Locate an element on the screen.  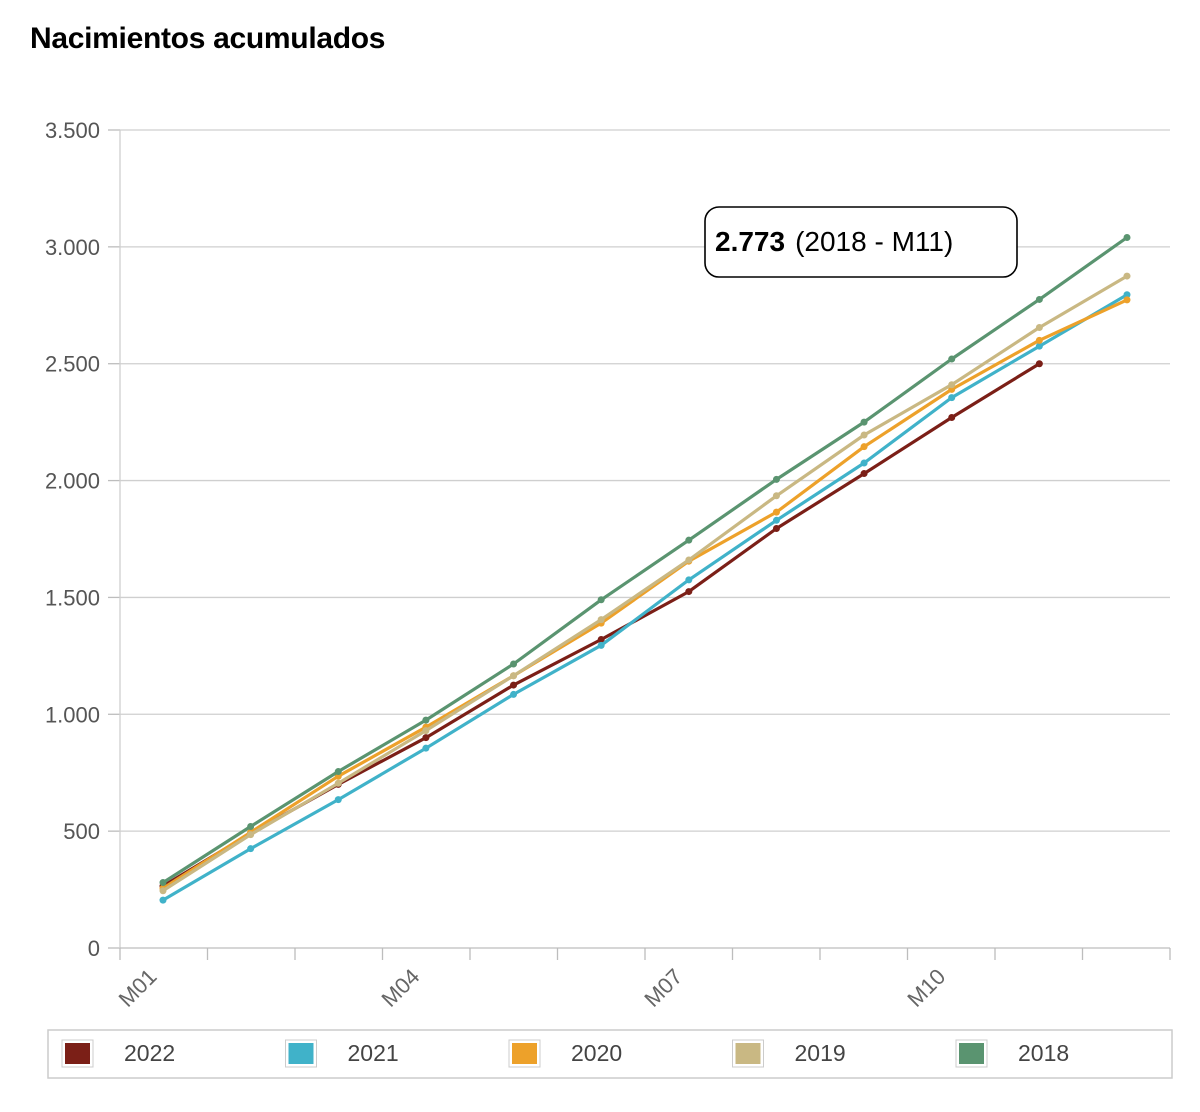
y-tick-label: 1.500 is located at coordinates (72, 597).